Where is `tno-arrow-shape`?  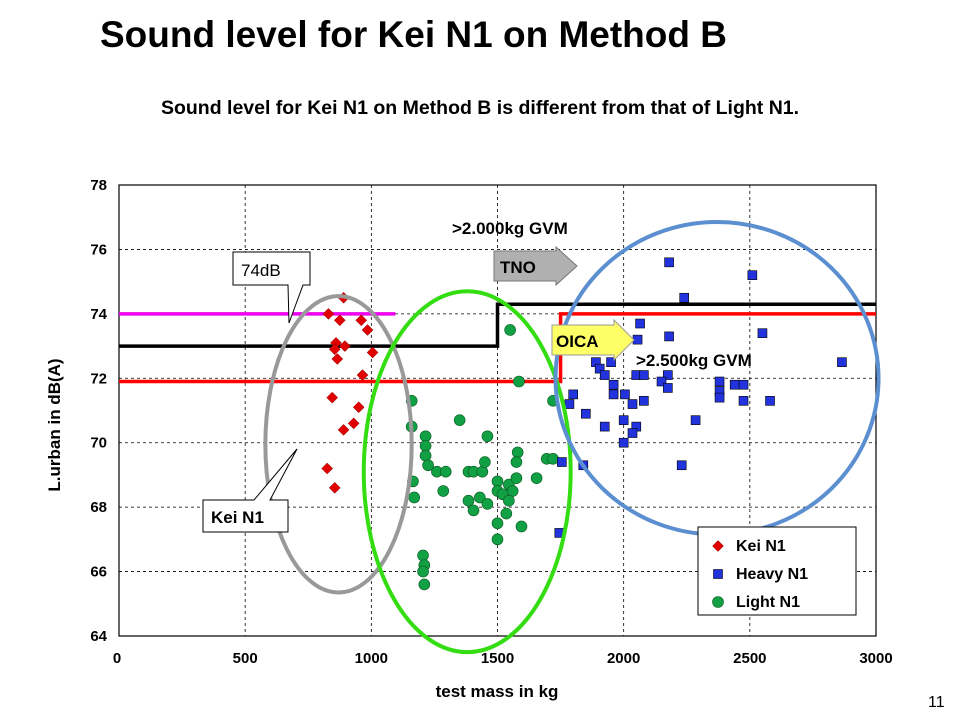
tno-arrow-shape is located at coordinates (535, 266).